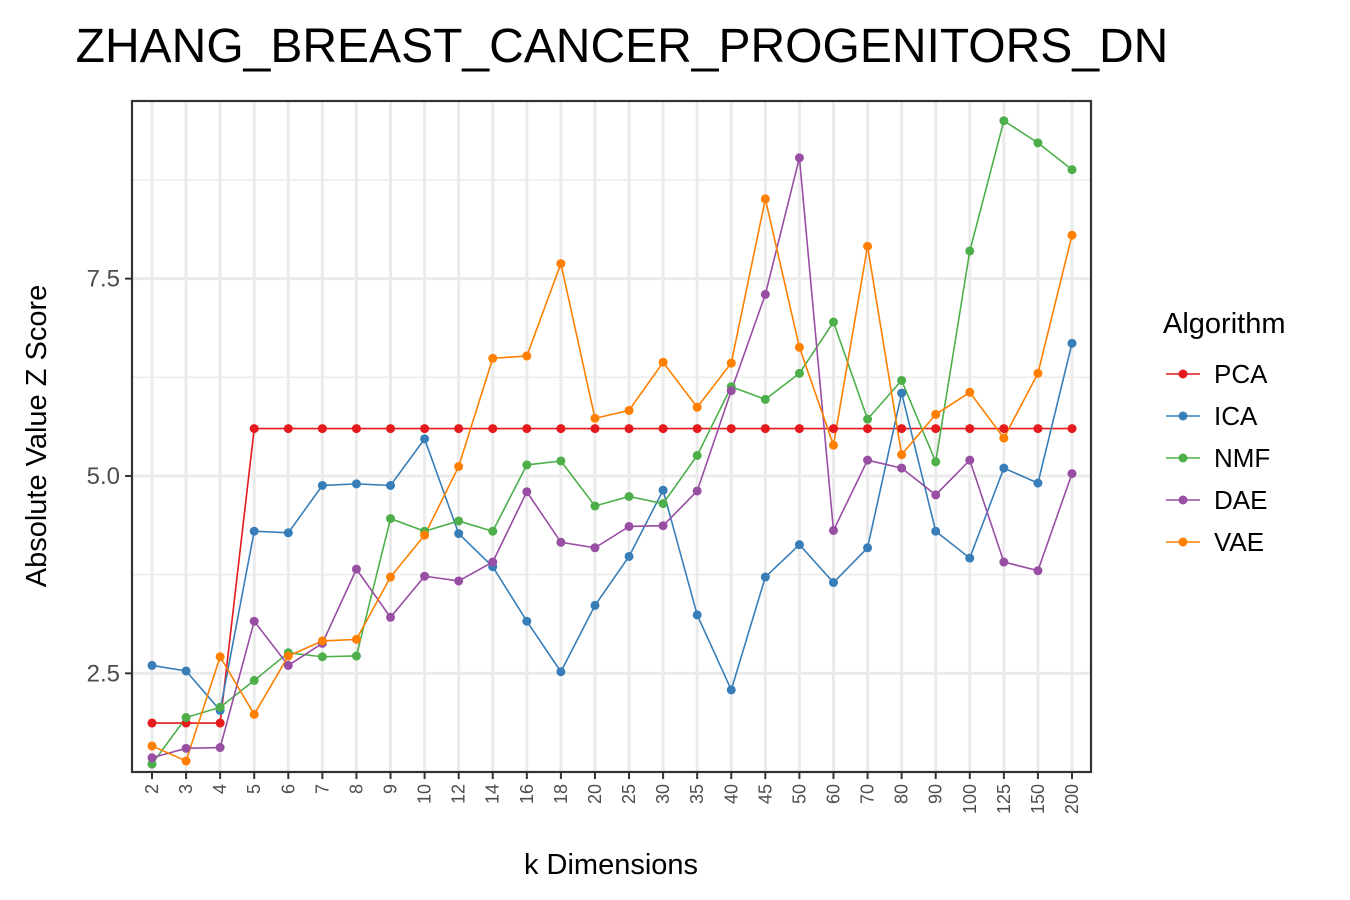 The height and width of the screenshot is (900, 1350). I want to click on x-tick-label: 20, so click(595, 794).